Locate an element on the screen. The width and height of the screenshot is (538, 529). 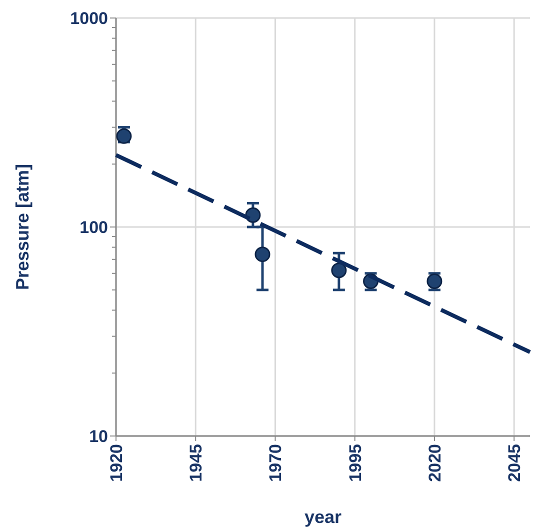
x-tick-label: 1920 is located at coordinates (116, 463).